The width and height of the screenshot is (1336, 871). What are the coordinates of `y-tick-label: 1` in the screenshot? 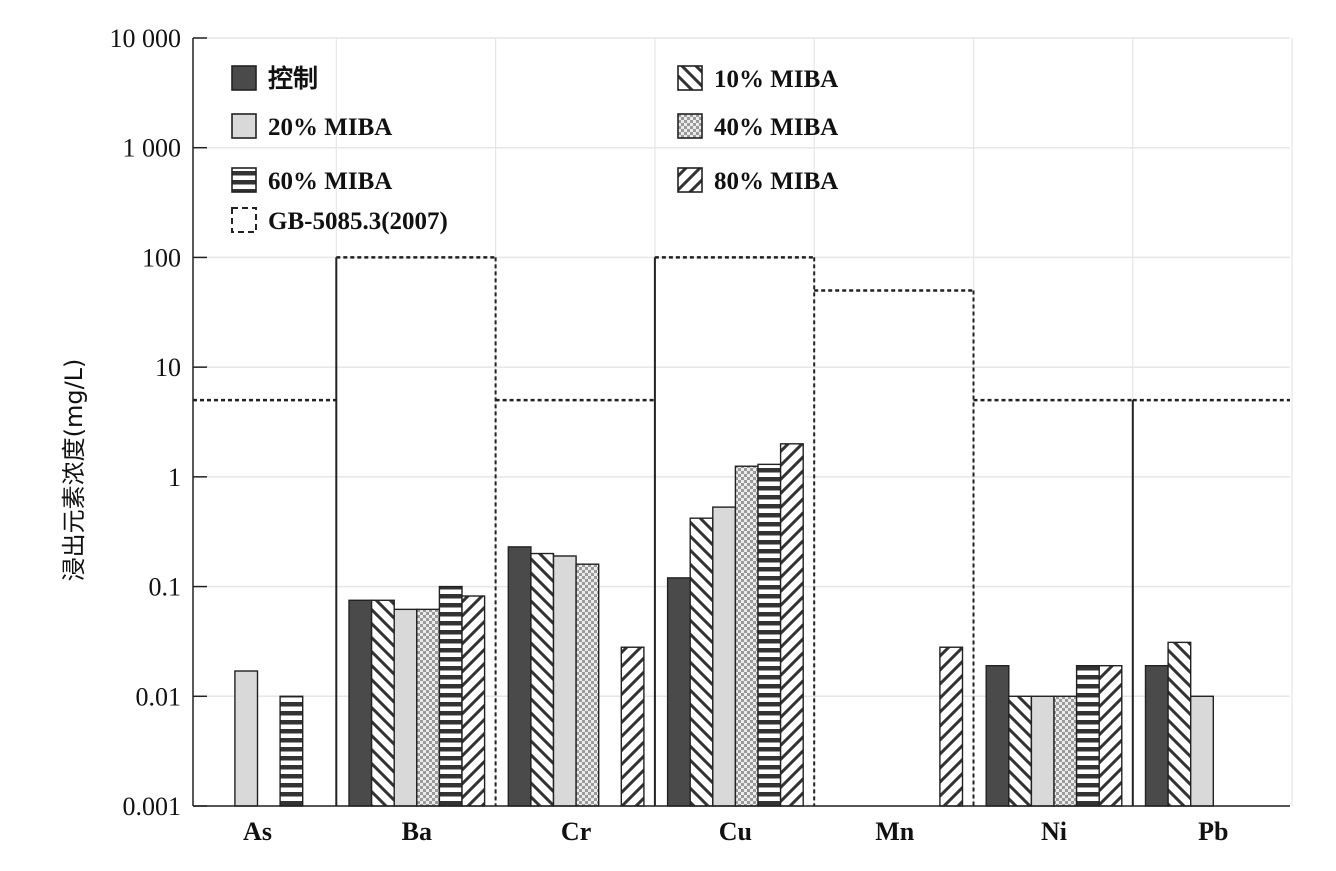 It's located at (174, 477).